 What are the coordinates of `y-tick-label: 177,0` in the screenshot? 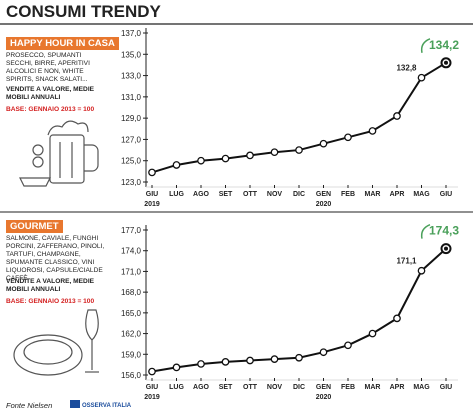 It's located at (131, 230).